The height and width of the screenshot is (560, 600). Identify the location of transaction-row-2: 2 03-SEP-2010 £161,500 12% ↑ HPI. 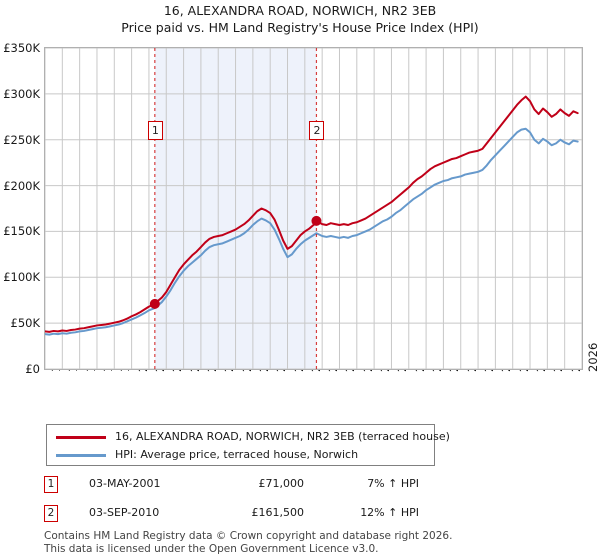
(304, 516).